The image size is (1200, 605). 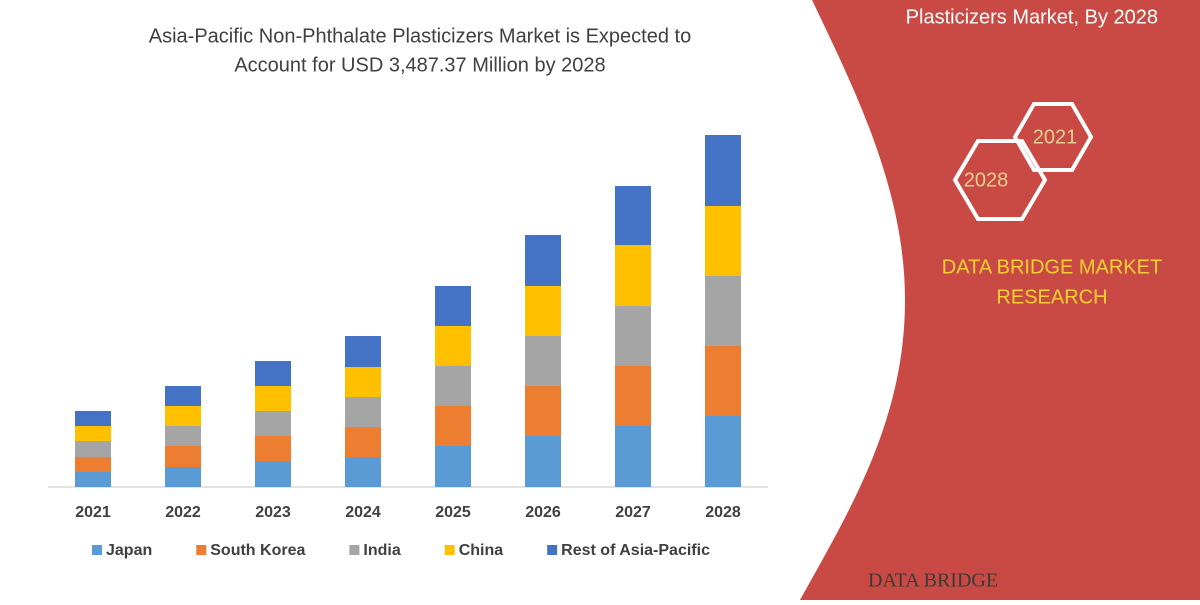 What do you see at coordinates (183, 512) in the screenshot?
I see `x-tick-label: 2022` at bounding box center [183, 512].